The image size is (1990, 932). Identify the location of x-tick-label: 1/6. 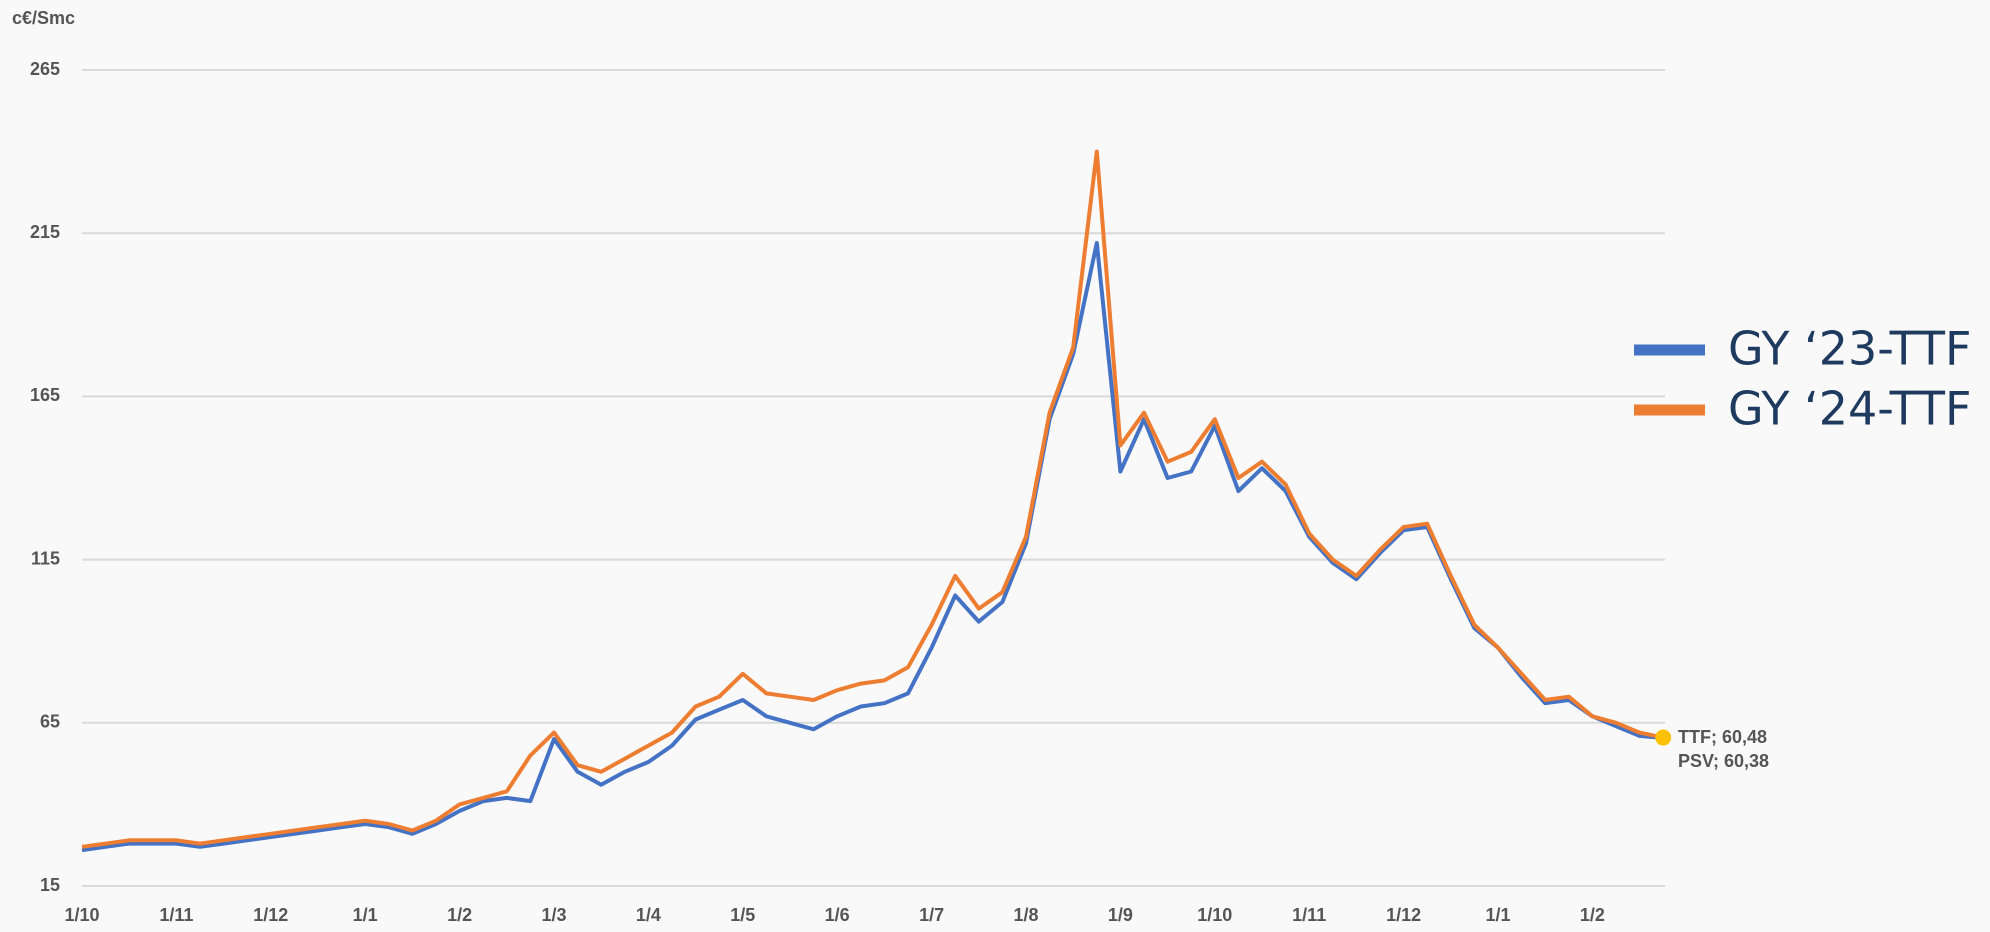
(837, 915).